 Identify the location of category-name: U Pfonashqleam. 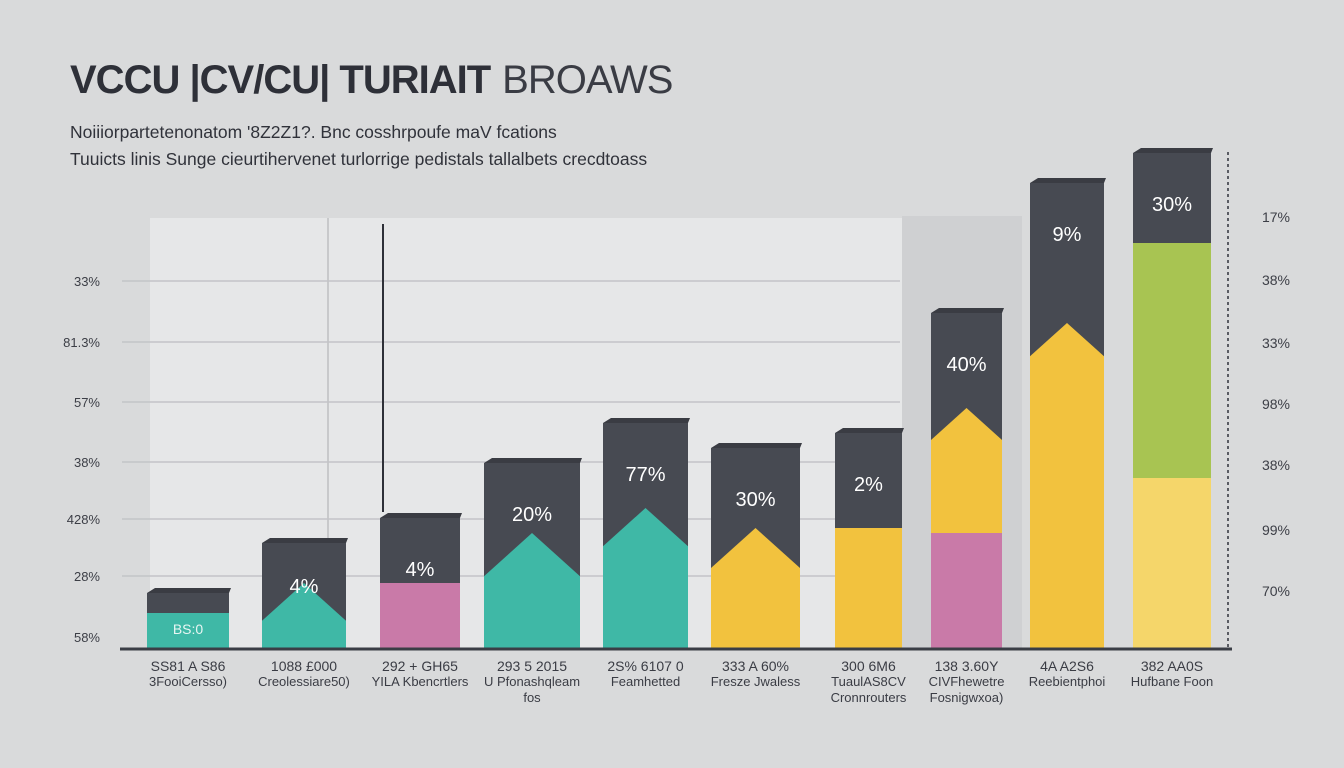
(532, 681).